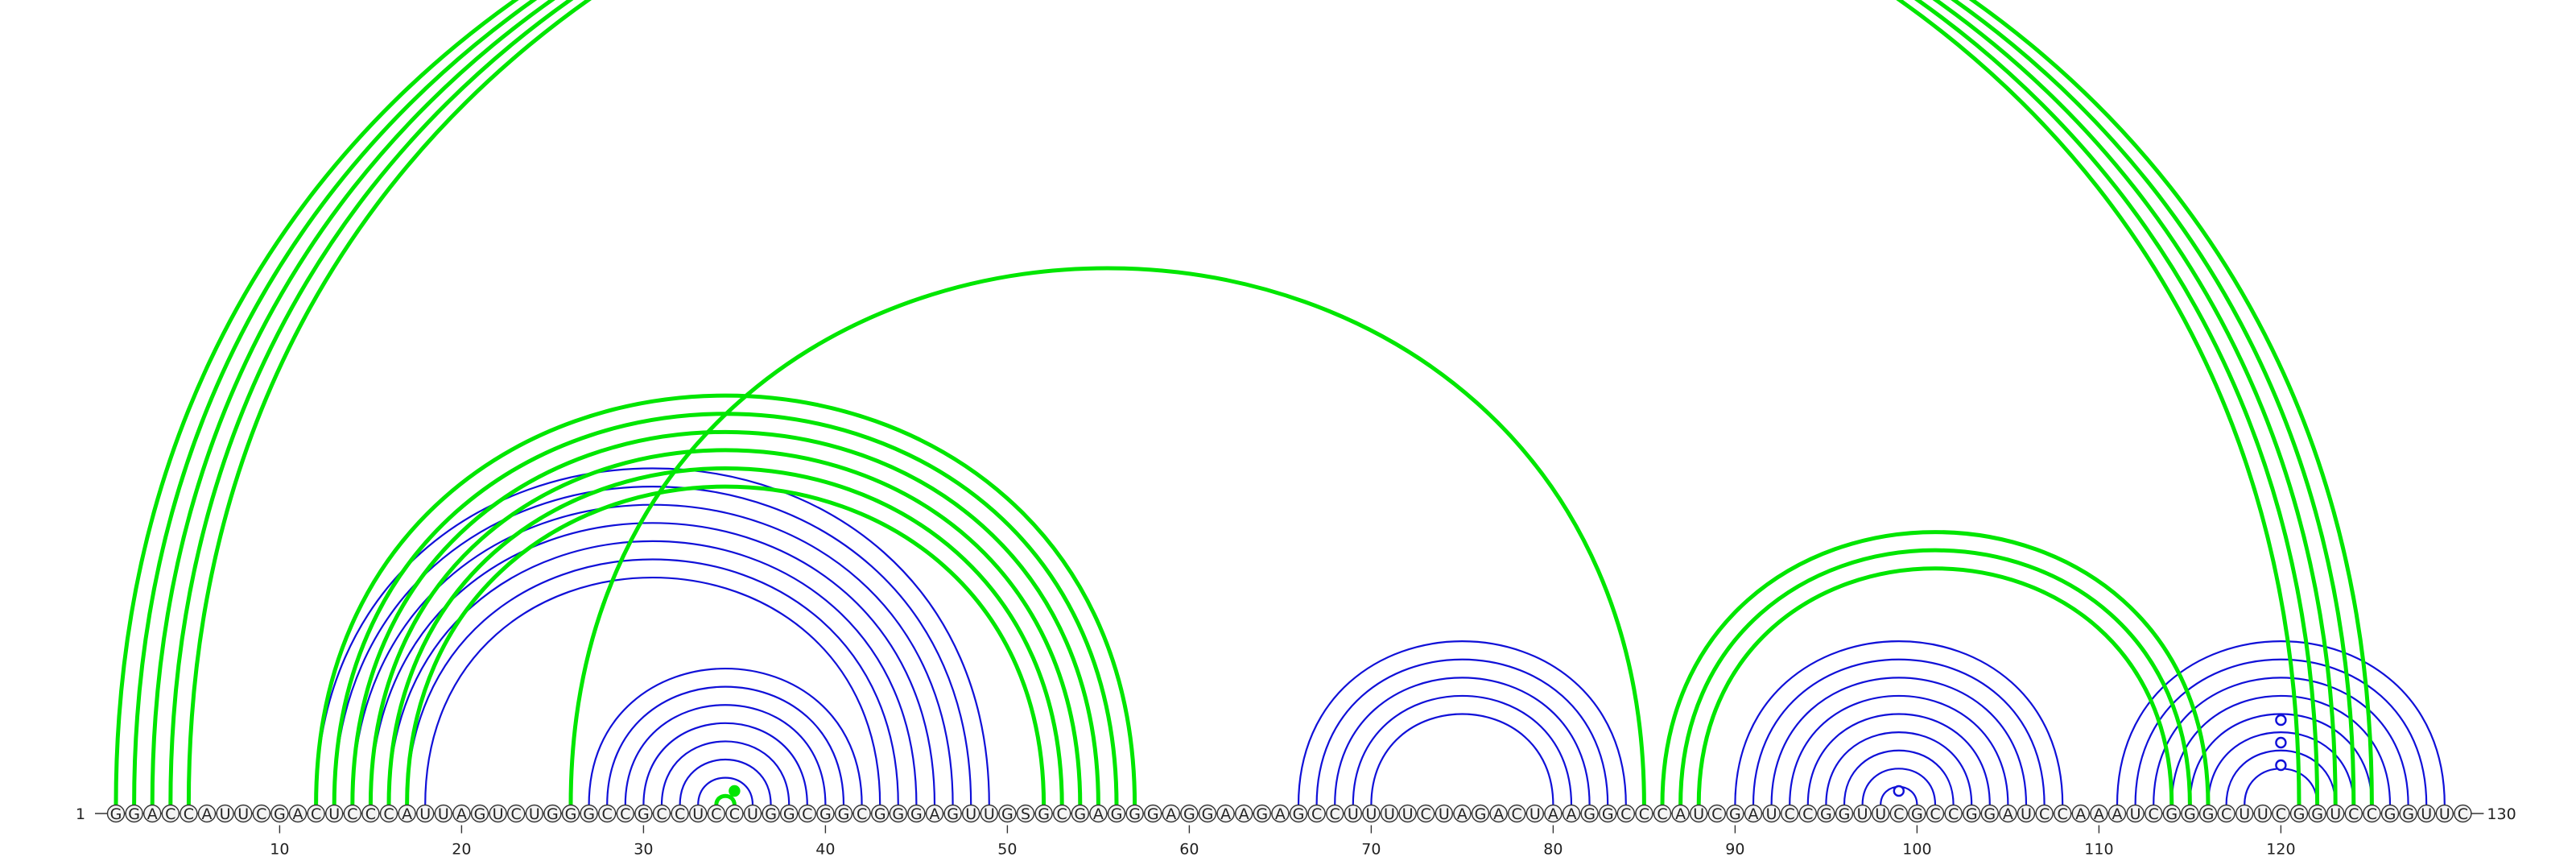  What do you see at coordinates (2501, 814) in the screenshot?
I see `sequence-end-label: 130` at bounding box center [2501, 814].